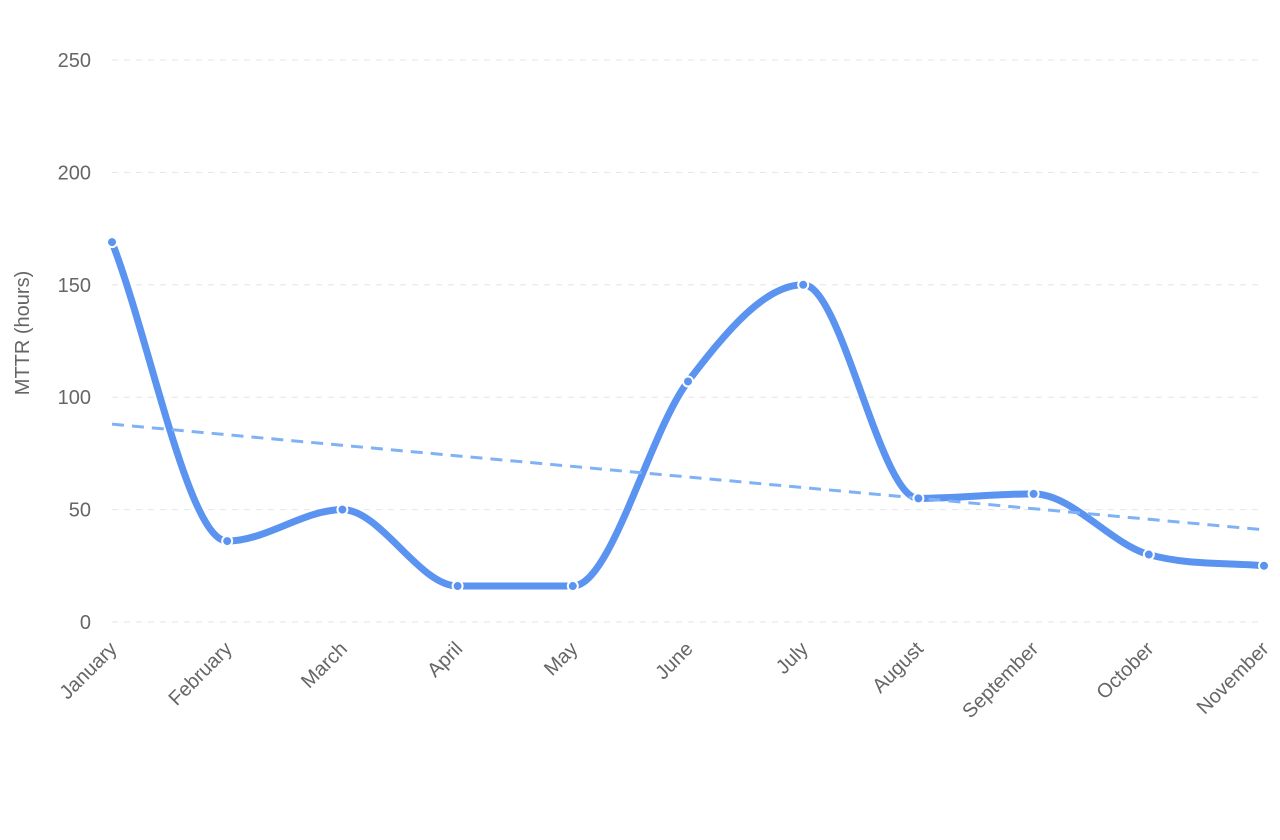  I want to click on x-tick-label: April, so click(445, 660).